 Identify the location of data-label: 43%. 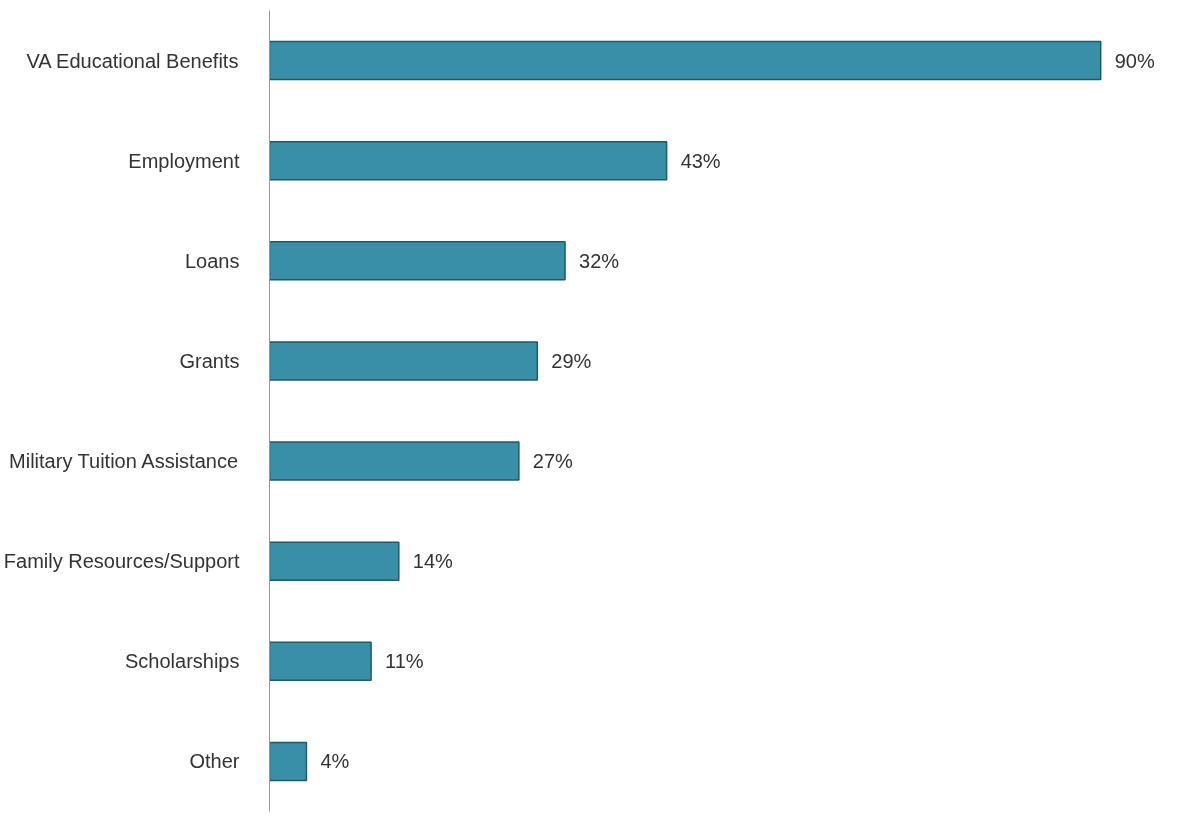
(700, 160).